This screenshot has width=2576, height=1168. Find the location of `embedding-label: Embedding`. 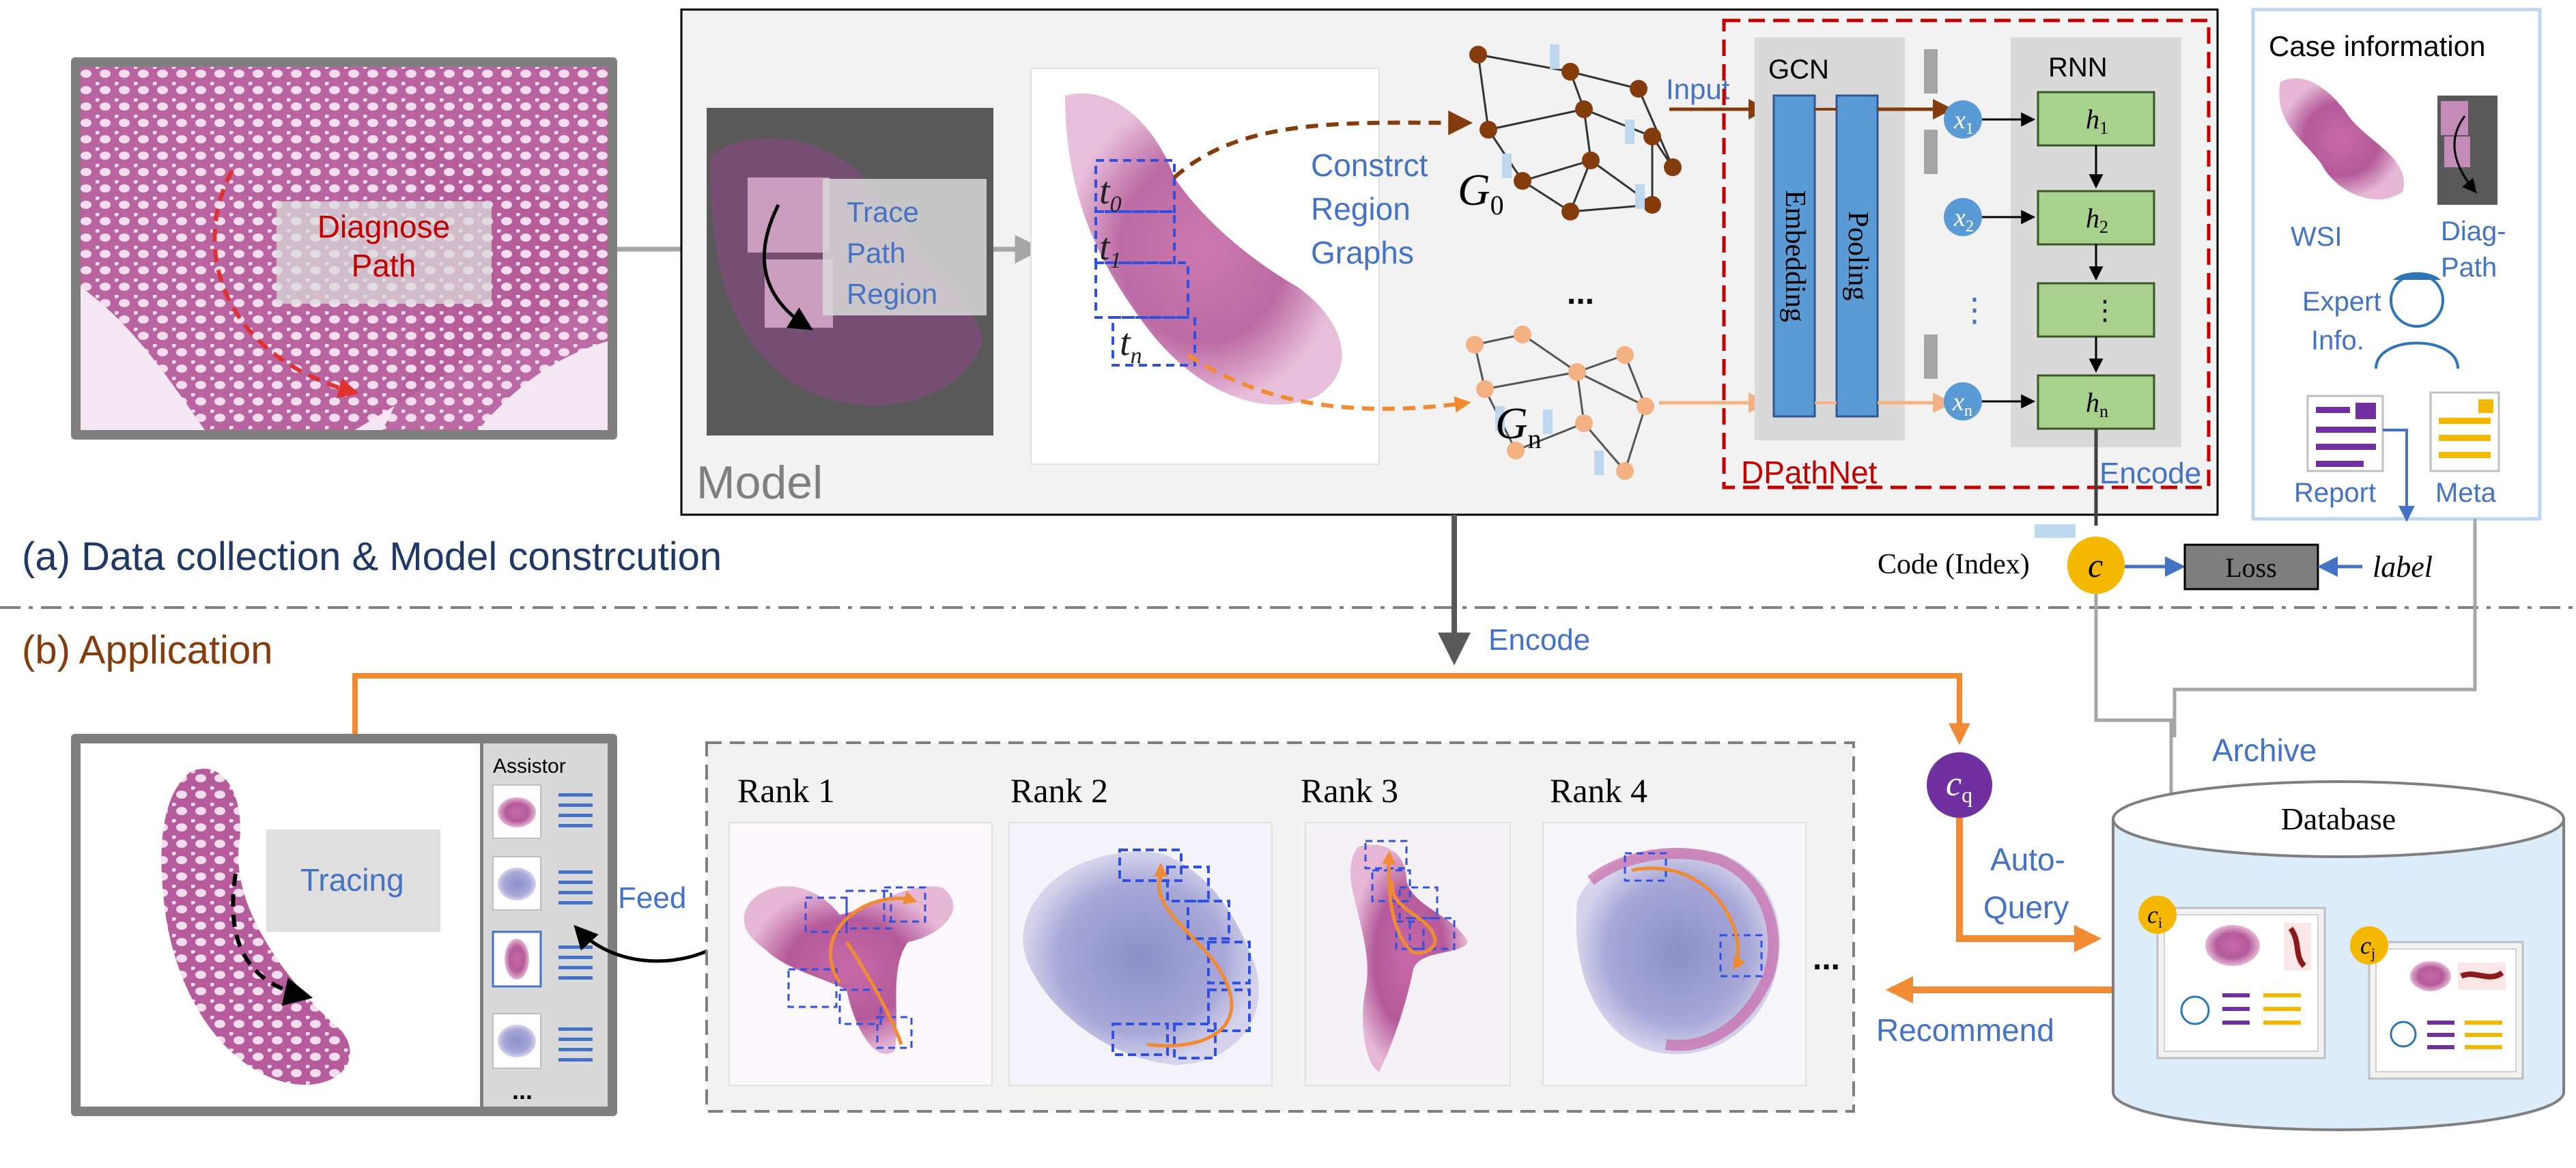

embedding-label: Embedding is located at coordinates (1795, 256).